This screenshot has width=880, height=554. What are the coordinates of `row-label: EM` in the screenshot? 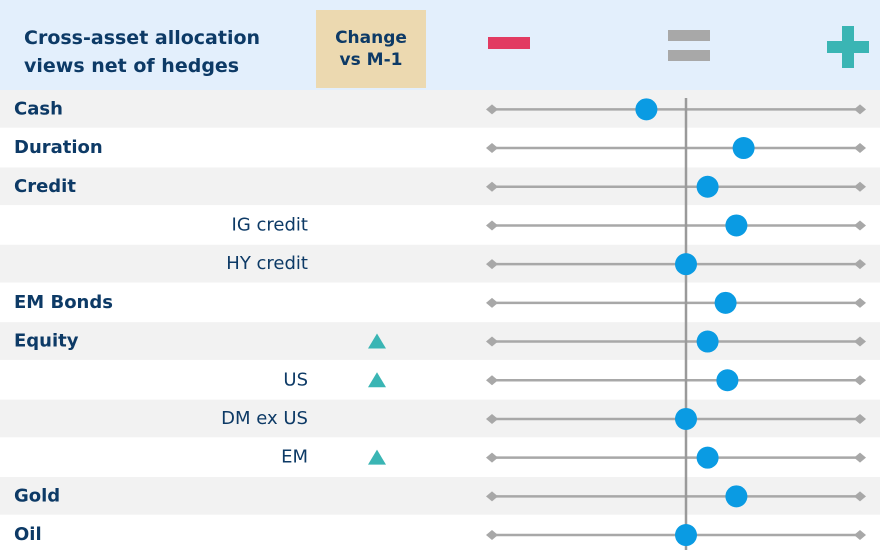 It's located at (294, 457).